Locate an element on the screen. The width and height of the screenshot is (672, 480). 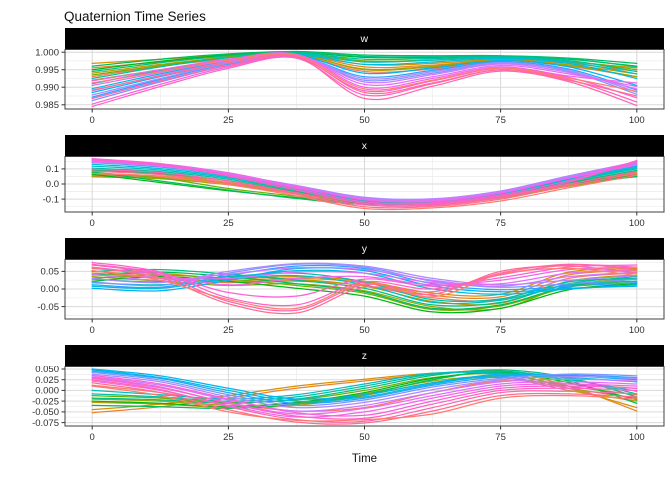
facet-strip-y: y is located at coordinates (364, 248).